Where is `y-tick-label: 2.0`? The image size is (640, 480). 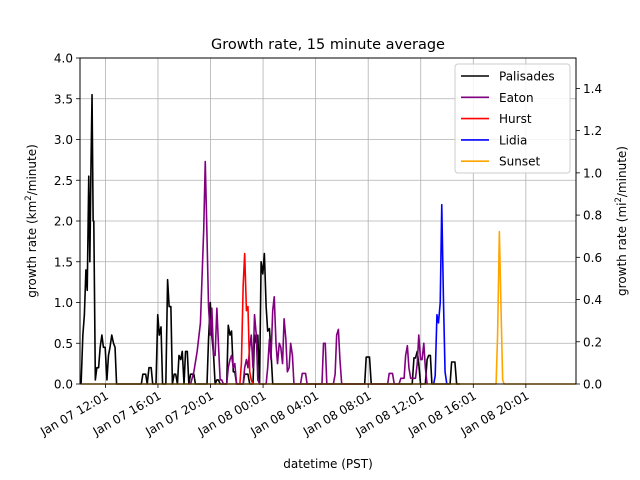 y-tick-label: 2.0 is located at coordinates (63, 222).